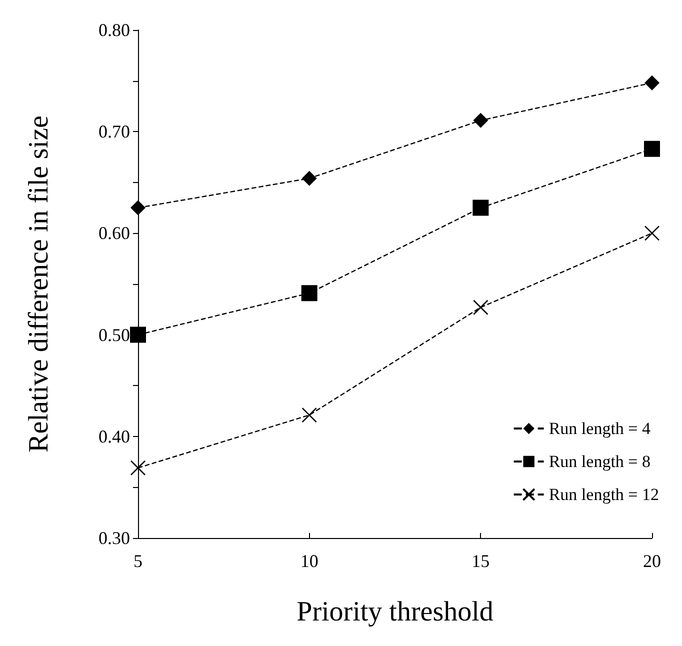  What do you see at coordinates (604, 494) in the screenshot?
I see `legend-label: Run length = 12` at bounding box center [604, 494].